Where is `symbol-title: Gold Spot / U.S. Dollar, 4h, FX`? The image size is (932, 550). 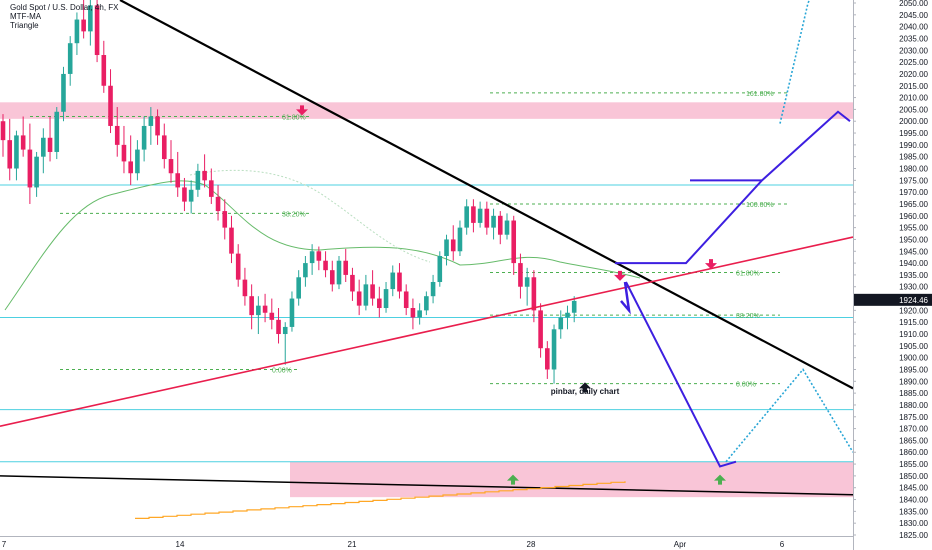 symbol-title: Gold Spot / U.S. Dollar, 4h, FX is located at coordinates (64, 7).